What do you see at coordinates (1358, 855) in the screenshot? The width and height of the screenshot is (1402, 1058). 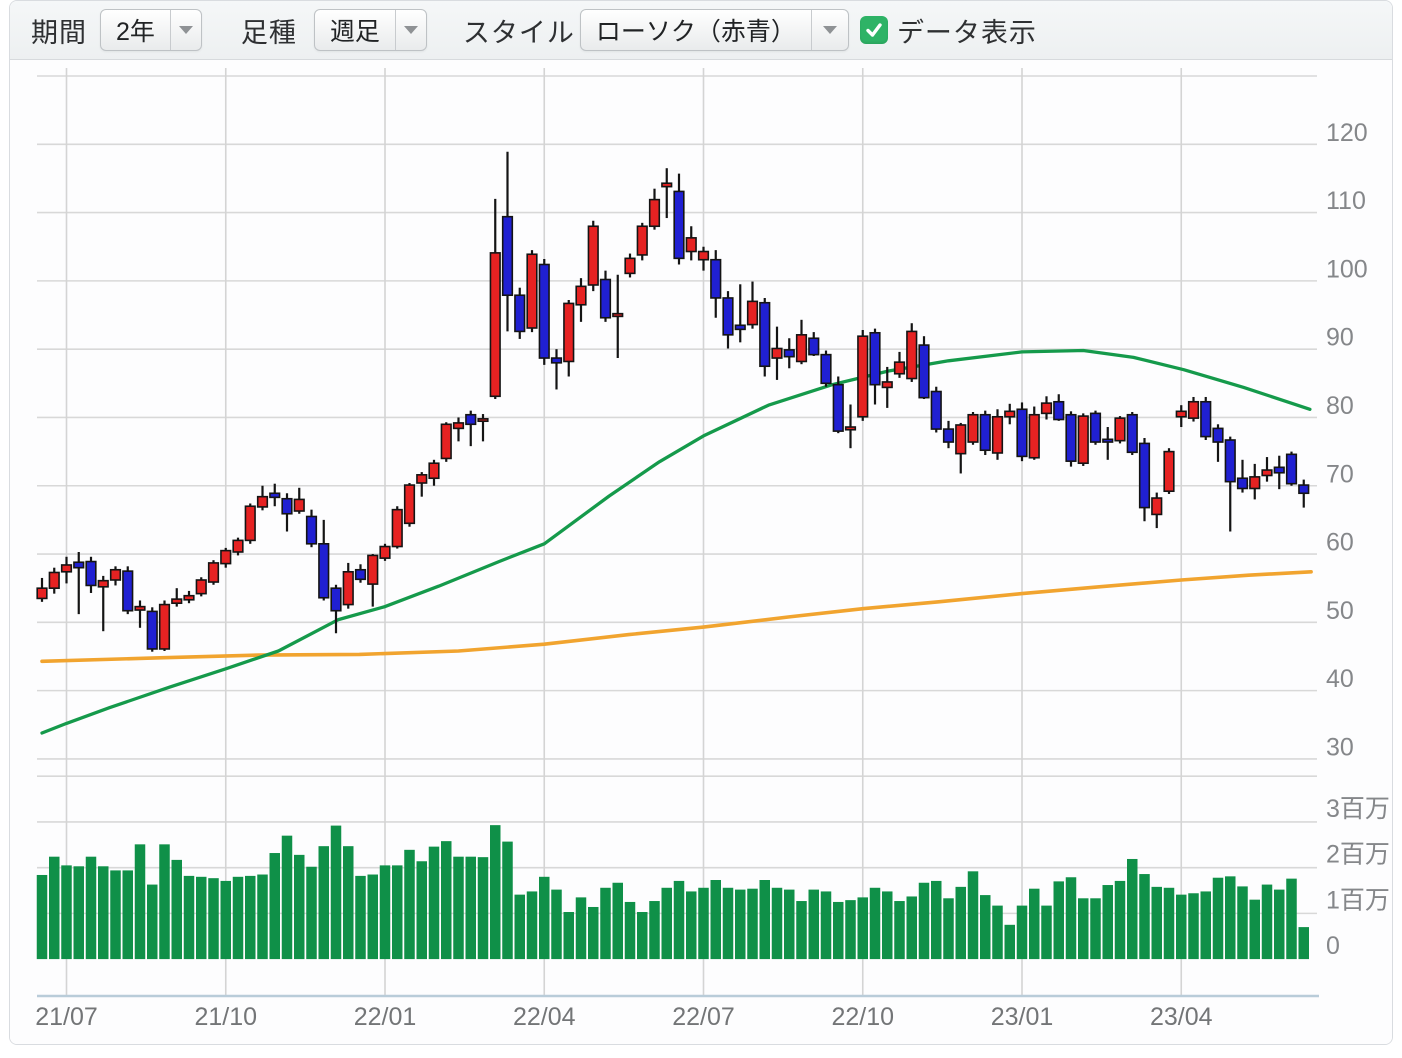 I see `volume-axis-label: 2百万` at bounding box center [1358, 855].